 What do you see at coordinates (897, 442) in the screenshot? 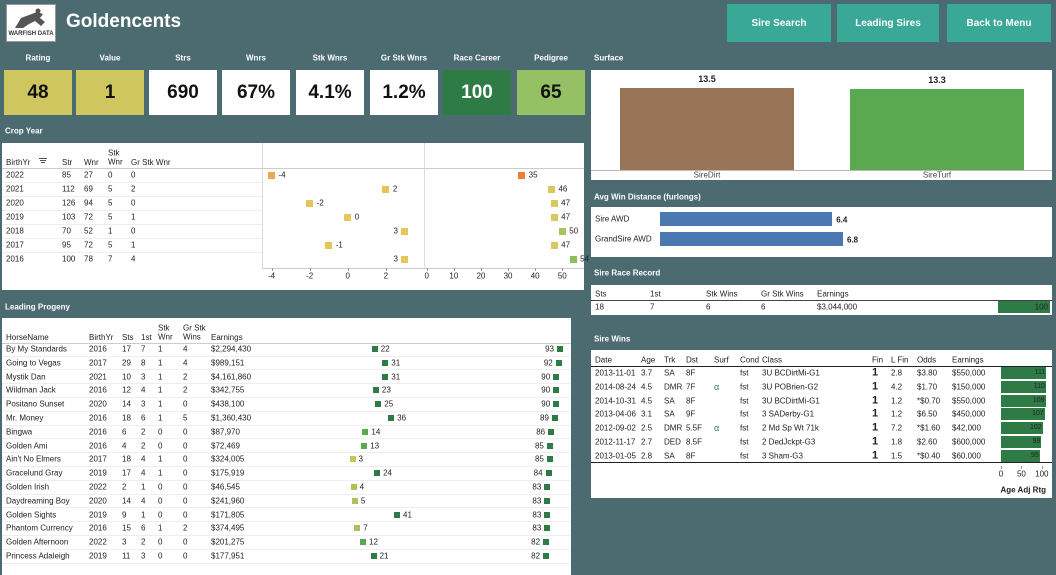
I see `table-cell: 1.8` at bounding box center [897, 442].